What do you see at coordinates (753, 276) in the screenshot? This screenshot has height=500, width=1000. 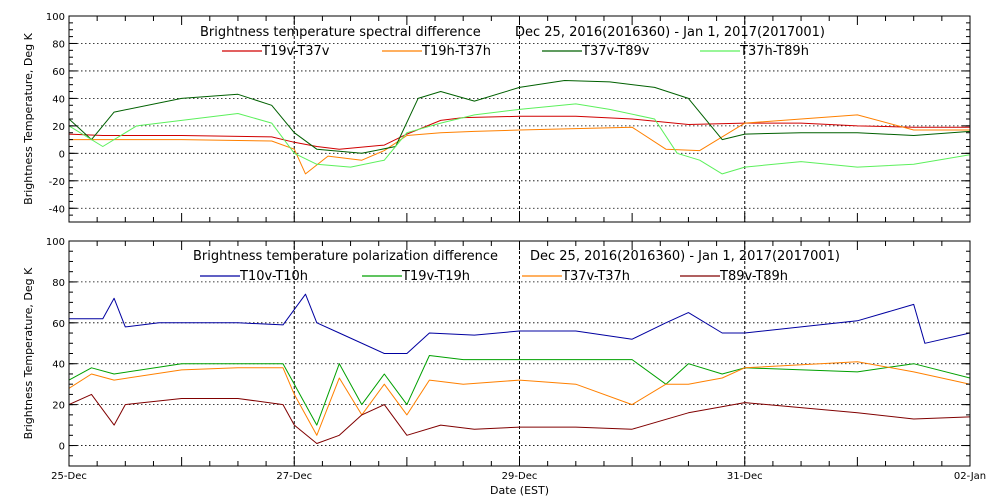 I see `legend-label: T89v-T89h` at bounding box center [753, 276].